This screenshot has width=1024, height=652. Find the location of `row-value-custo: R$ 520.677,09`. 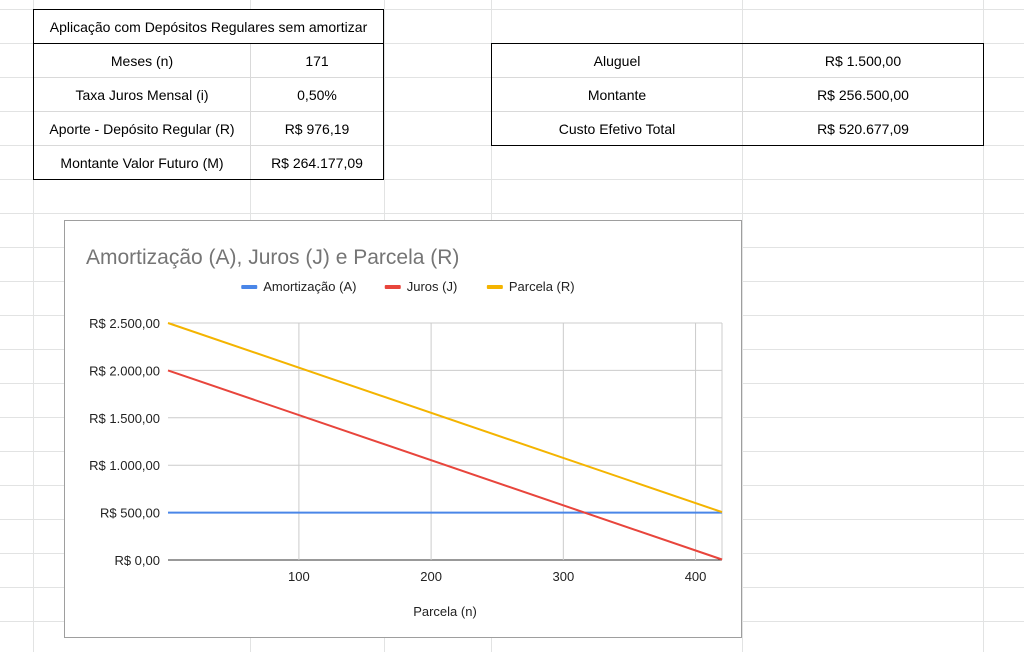

row-value-custo: R$ 520.677,09 is located at coordinates (863, 128).